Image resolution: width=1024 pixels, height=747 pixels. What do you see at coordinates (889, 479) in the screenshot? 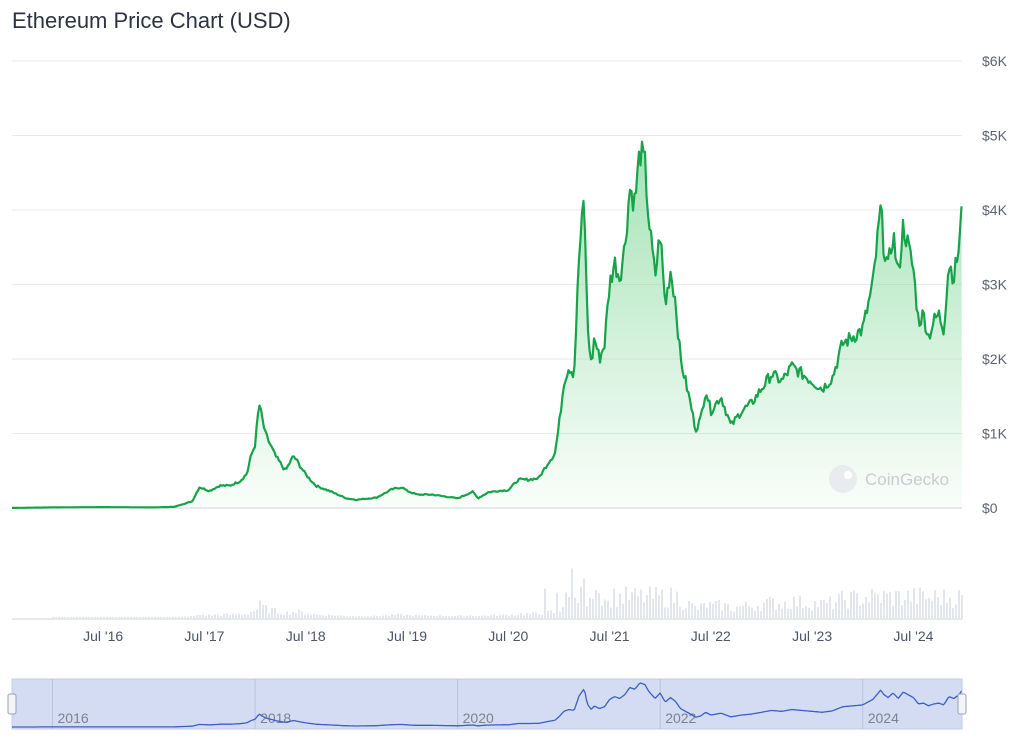
I see `coingecko-watermark: CoinGecko` at bounding box center [889, 479].